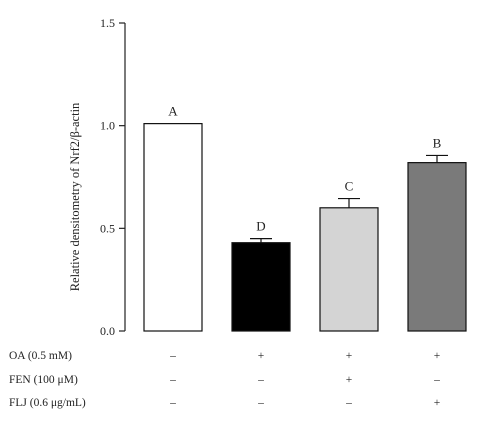 This screenshot has width=500, height=425. I want to click on condition-row-label: OA (0.5 mM), so click(40, 356).